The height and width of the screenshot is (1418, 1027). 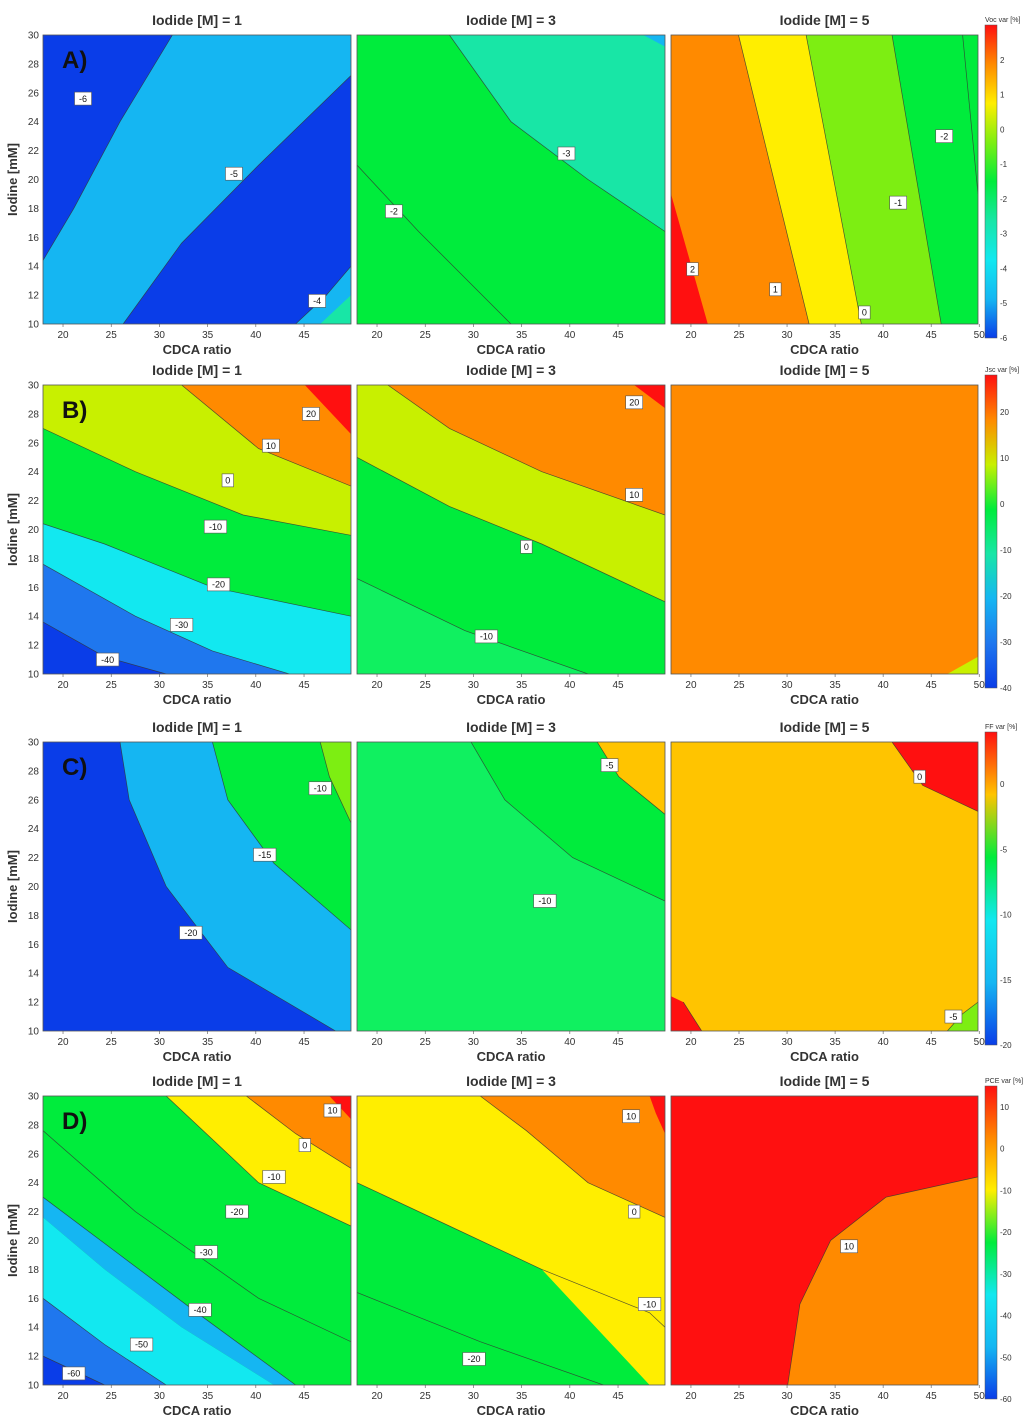 I want to click on contour-label: -6, so click(x=83, y=98).